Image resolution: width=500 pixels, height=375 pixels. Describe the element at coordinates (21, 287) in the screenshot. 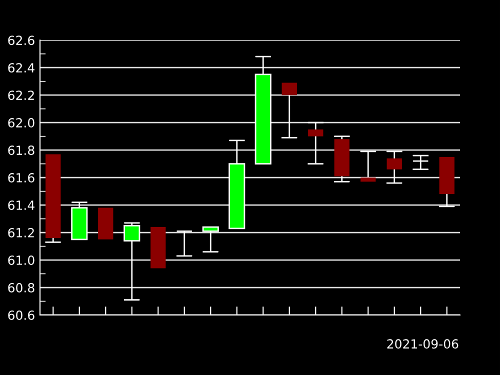

I see `y-tick-label: 60.8` at that location.